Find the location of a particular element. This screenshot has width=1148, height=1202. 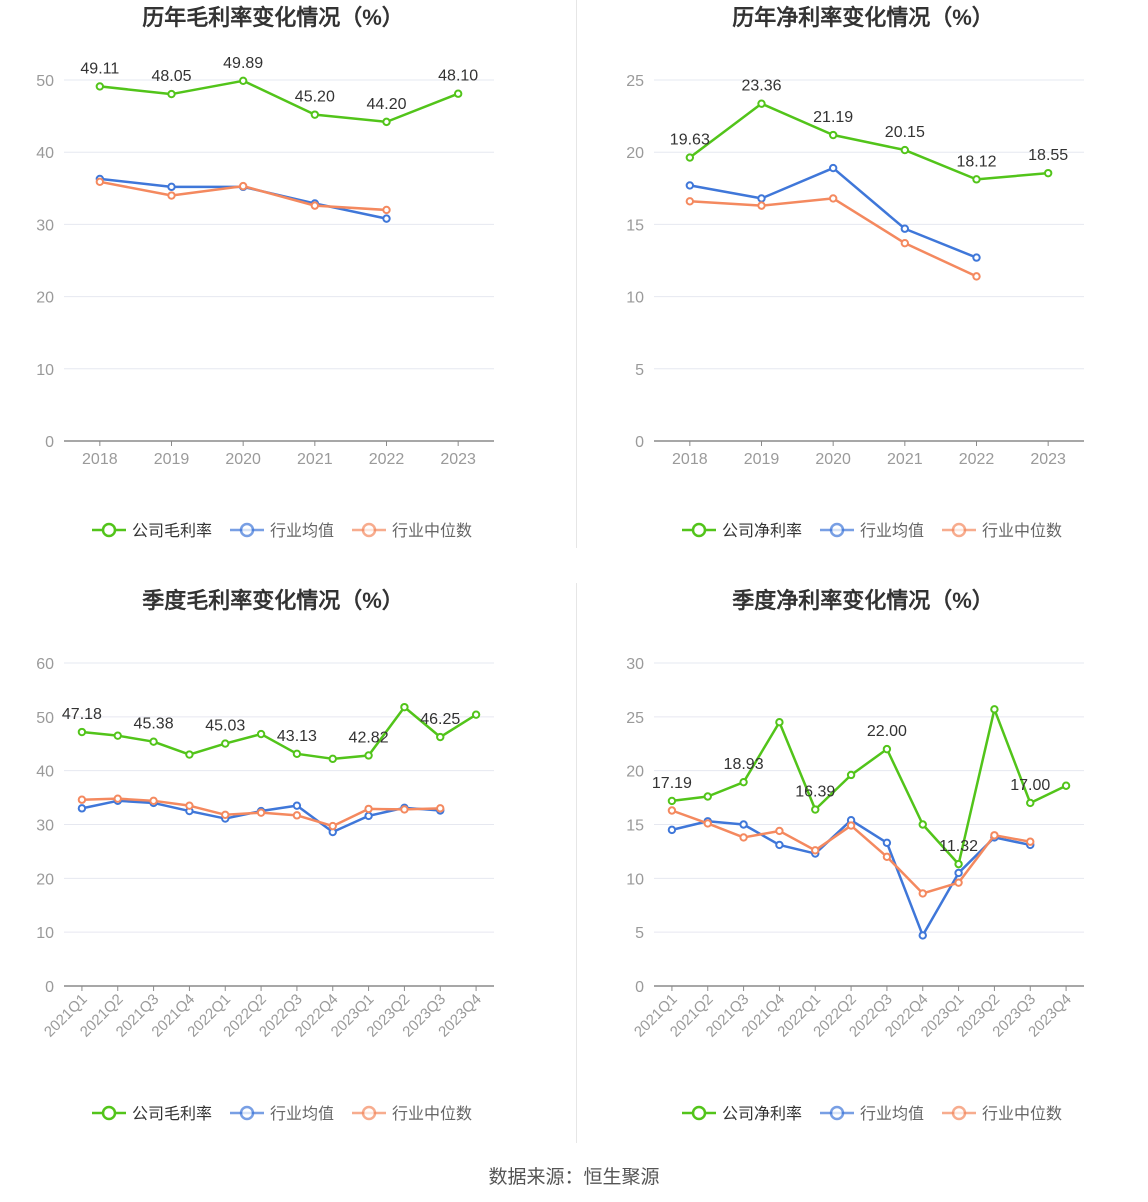

column-divider-top is located at coordinates (576, 274).